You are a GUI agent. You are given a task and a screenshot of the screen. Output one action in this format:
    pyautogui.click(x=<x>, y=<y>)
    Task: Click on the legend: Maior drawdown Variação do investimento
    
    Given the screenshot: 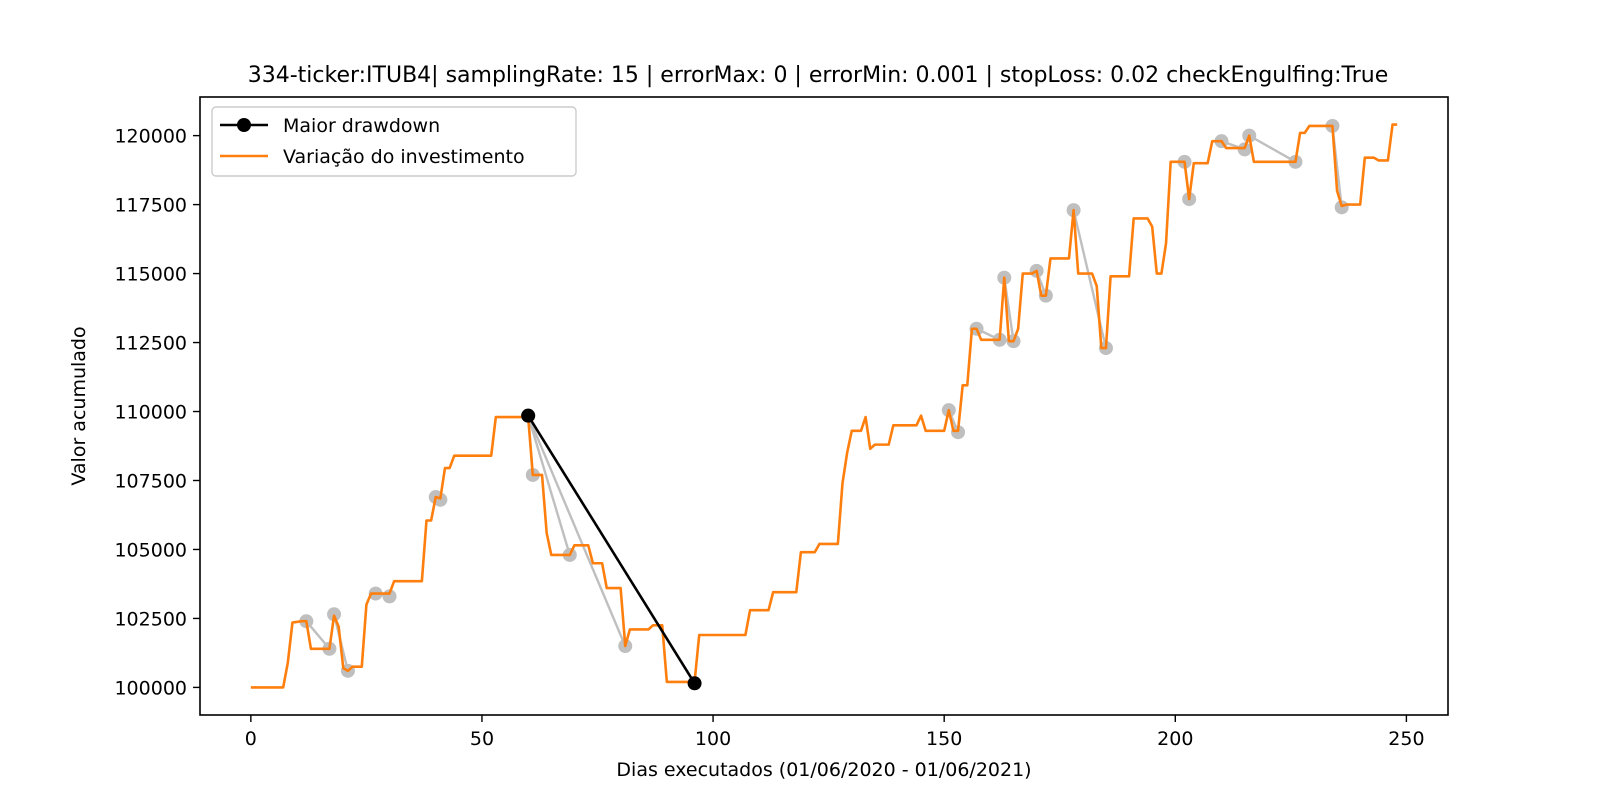 What is the action you would take?
    pyautogui.click(x=394, y=141)
    